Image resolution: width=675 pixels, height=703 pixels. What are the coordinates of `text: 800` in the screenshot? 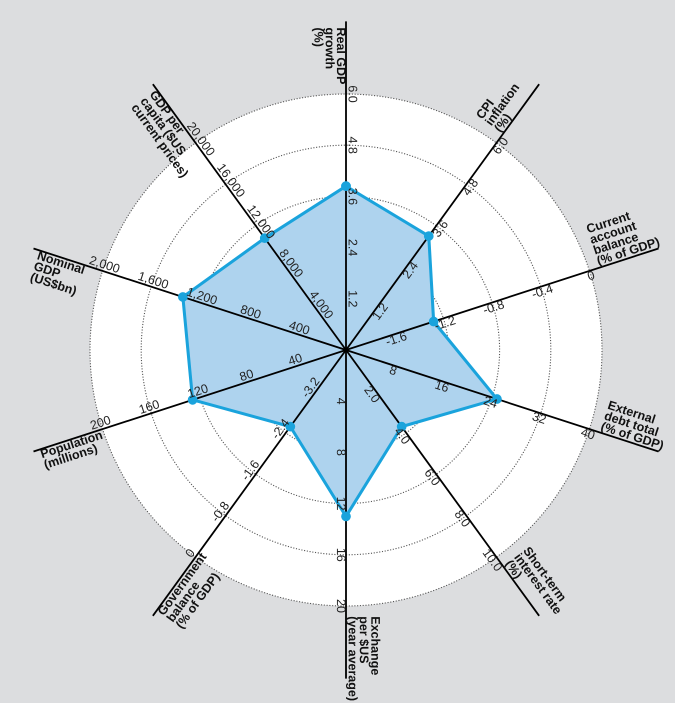 It's located at (251, 312).